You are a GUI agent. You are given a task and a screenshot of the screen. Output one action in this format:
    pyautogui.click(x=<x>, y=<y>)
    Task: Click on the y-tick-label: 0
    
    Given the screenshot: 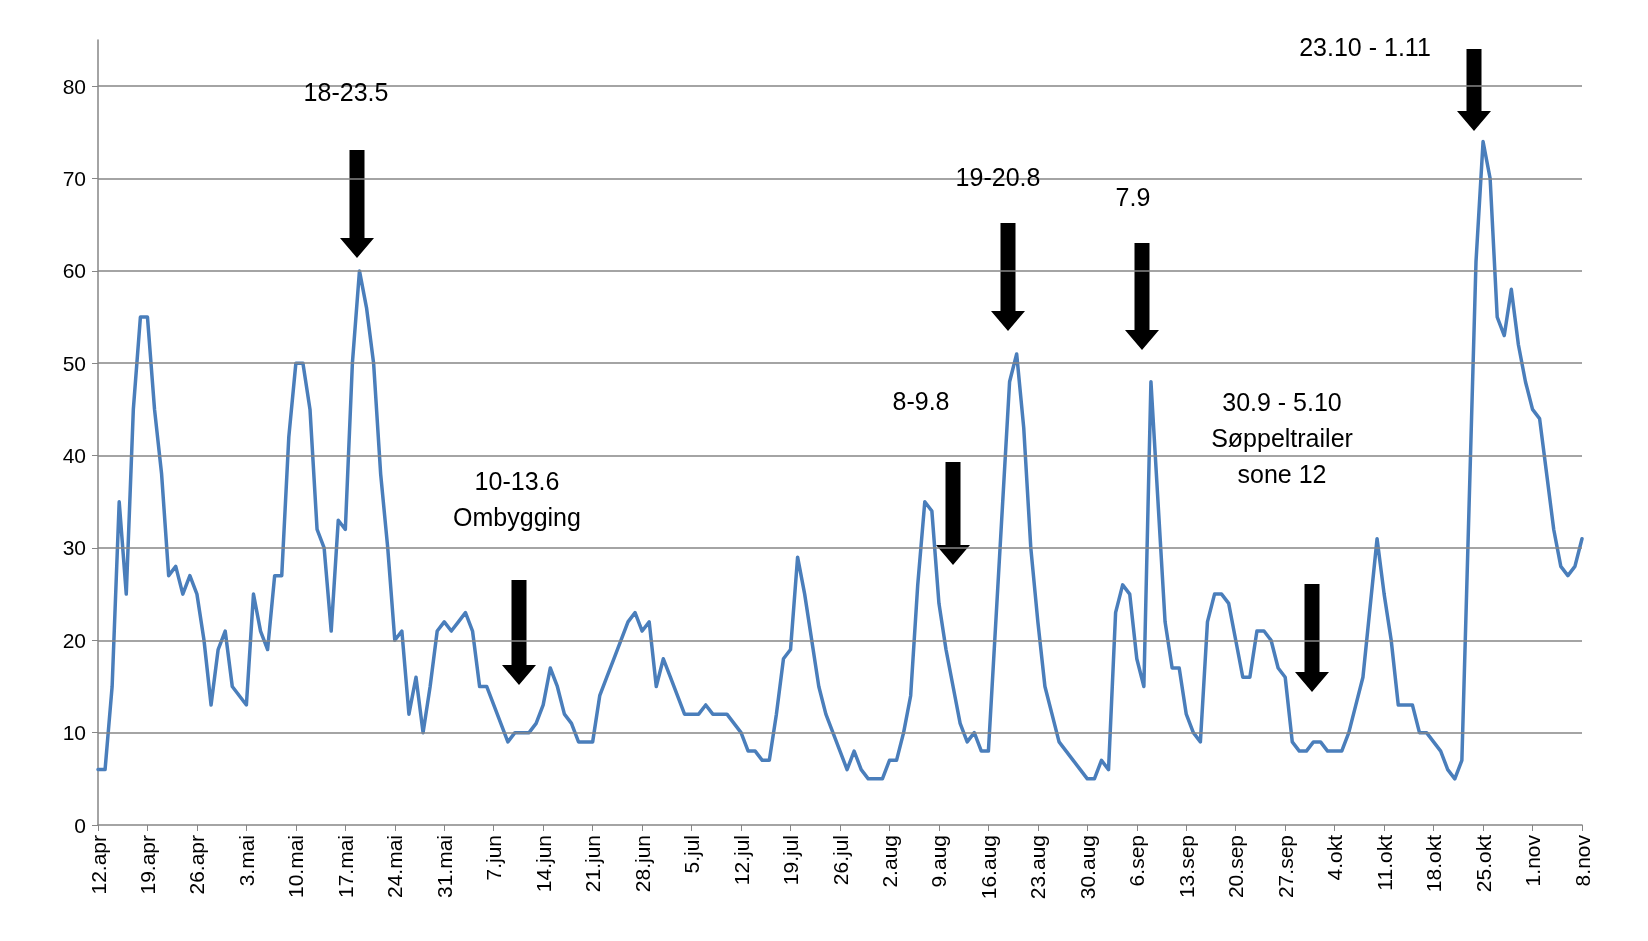 What is the action you would take?
    pyautogui.click(x=80, y=825)
    